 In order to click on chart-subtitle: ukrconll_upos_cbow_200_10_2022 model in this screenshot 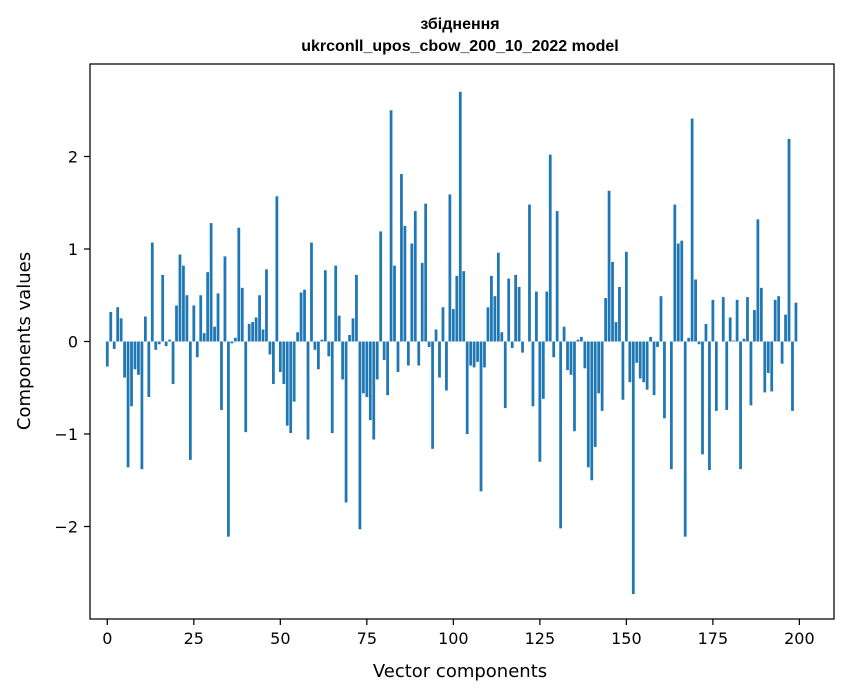, I will do `click(459, 46)`.